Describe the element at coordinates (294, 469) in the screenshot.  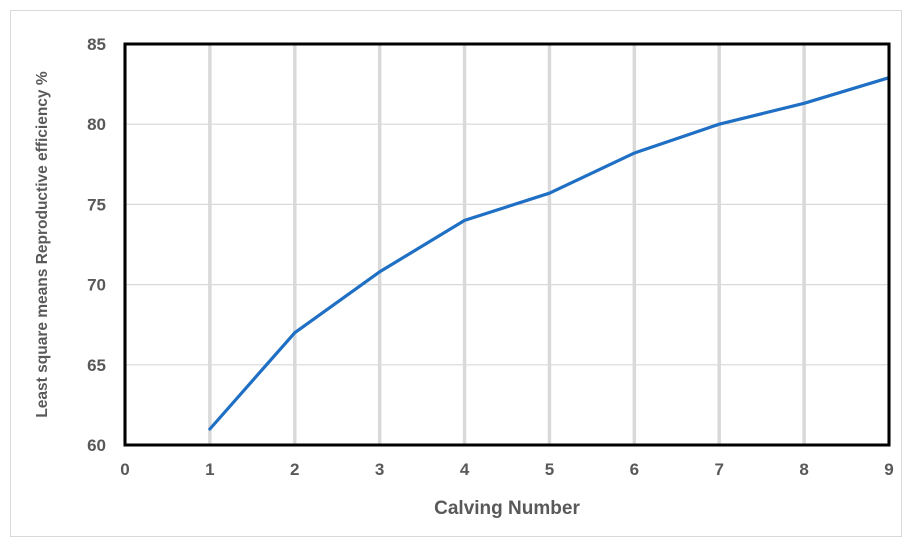
I see `x-tick-label: 2` at that location.